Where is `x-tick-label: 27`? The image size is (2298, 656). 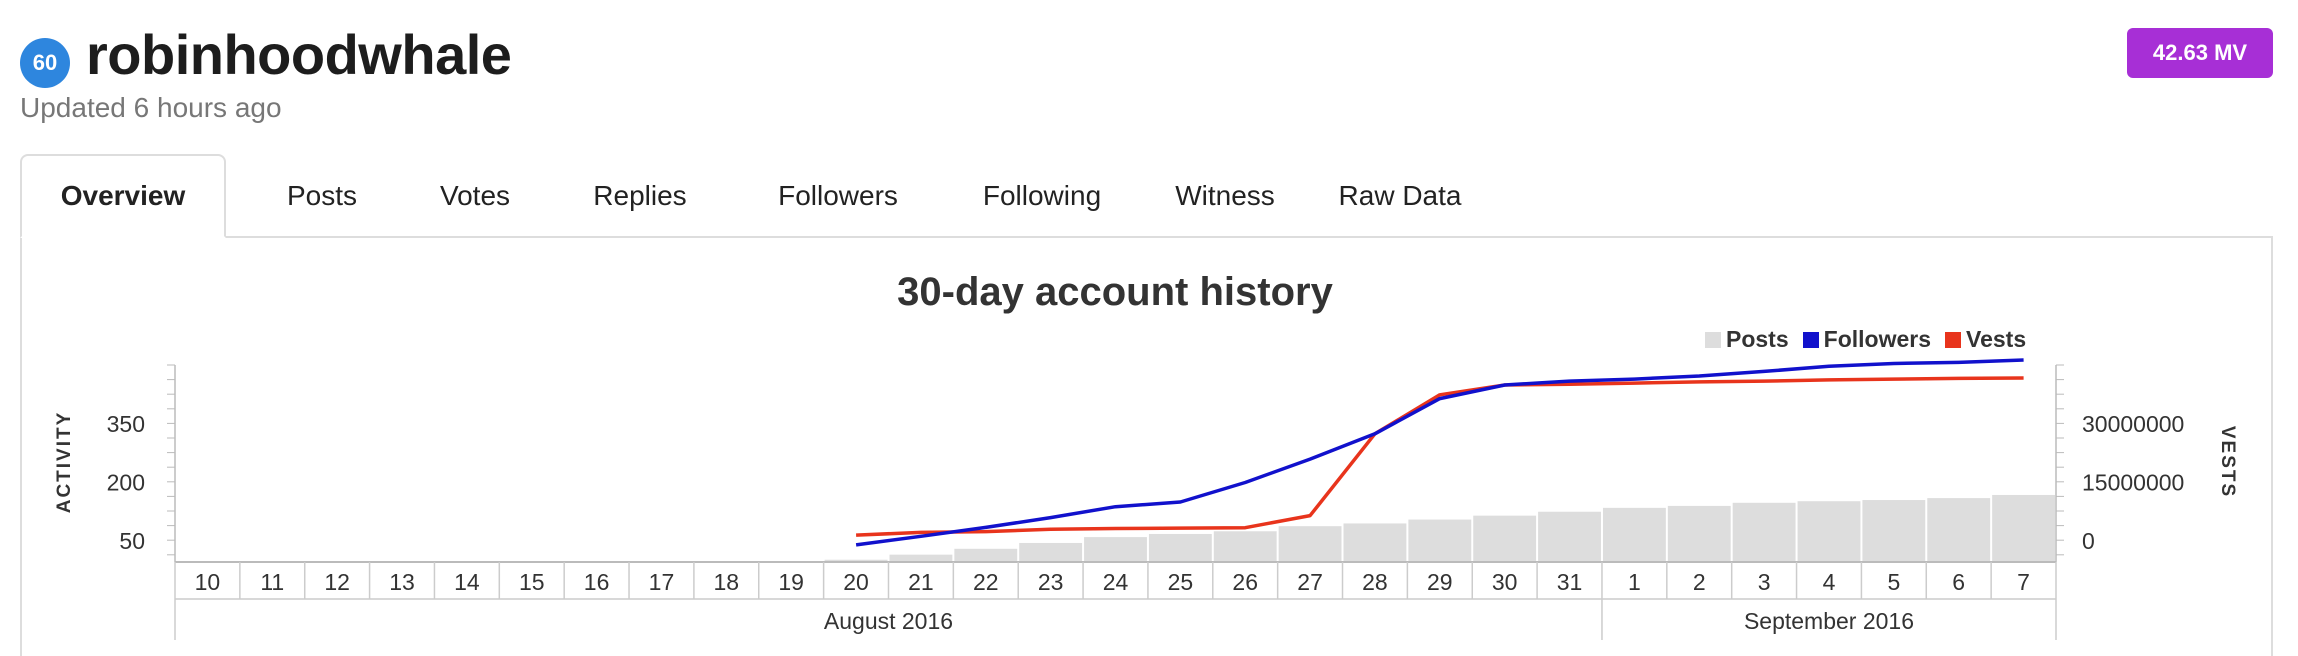 x-tick-label: 27 is located at coordinates (1310, 582).